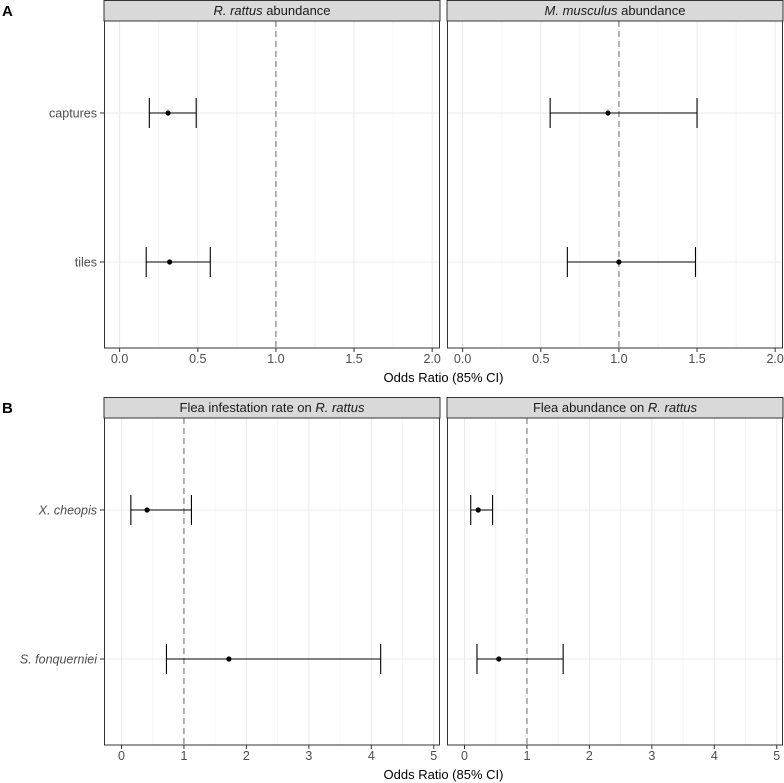  Describe the element at coordinates (581, 10) in the screenshot. I see `panel-title-part: M. musculus` at that location.